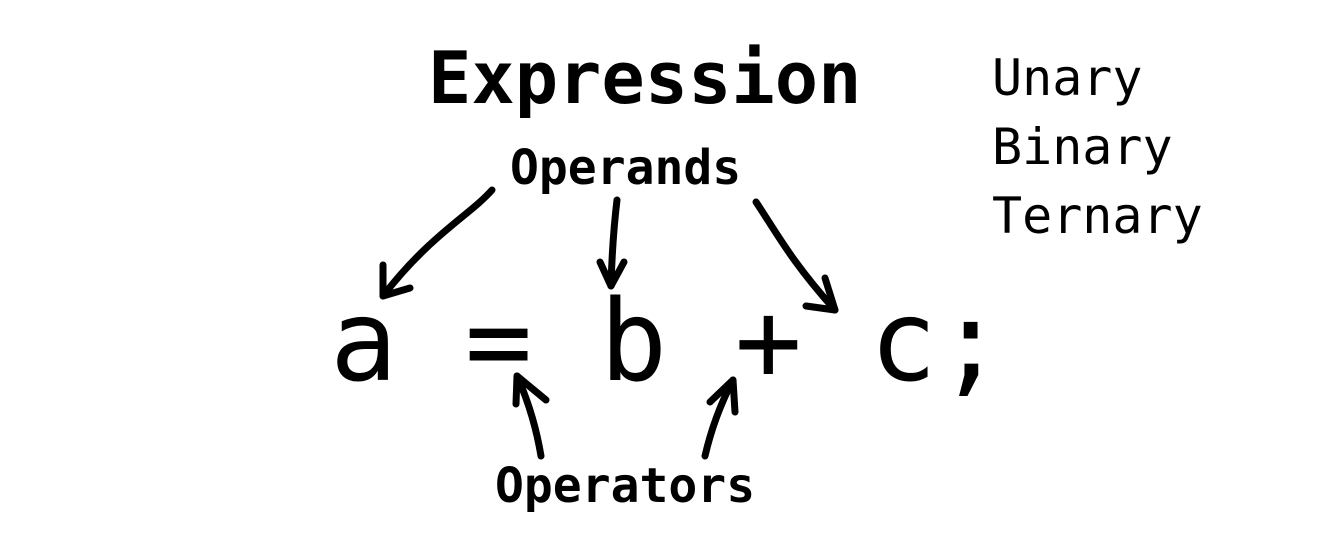 Image resolution: width=1340 pixels, height=556 pixels. Describe the element at coordinates (626, 168) in the screenshot. I see `operands-label: Operands` at that location.